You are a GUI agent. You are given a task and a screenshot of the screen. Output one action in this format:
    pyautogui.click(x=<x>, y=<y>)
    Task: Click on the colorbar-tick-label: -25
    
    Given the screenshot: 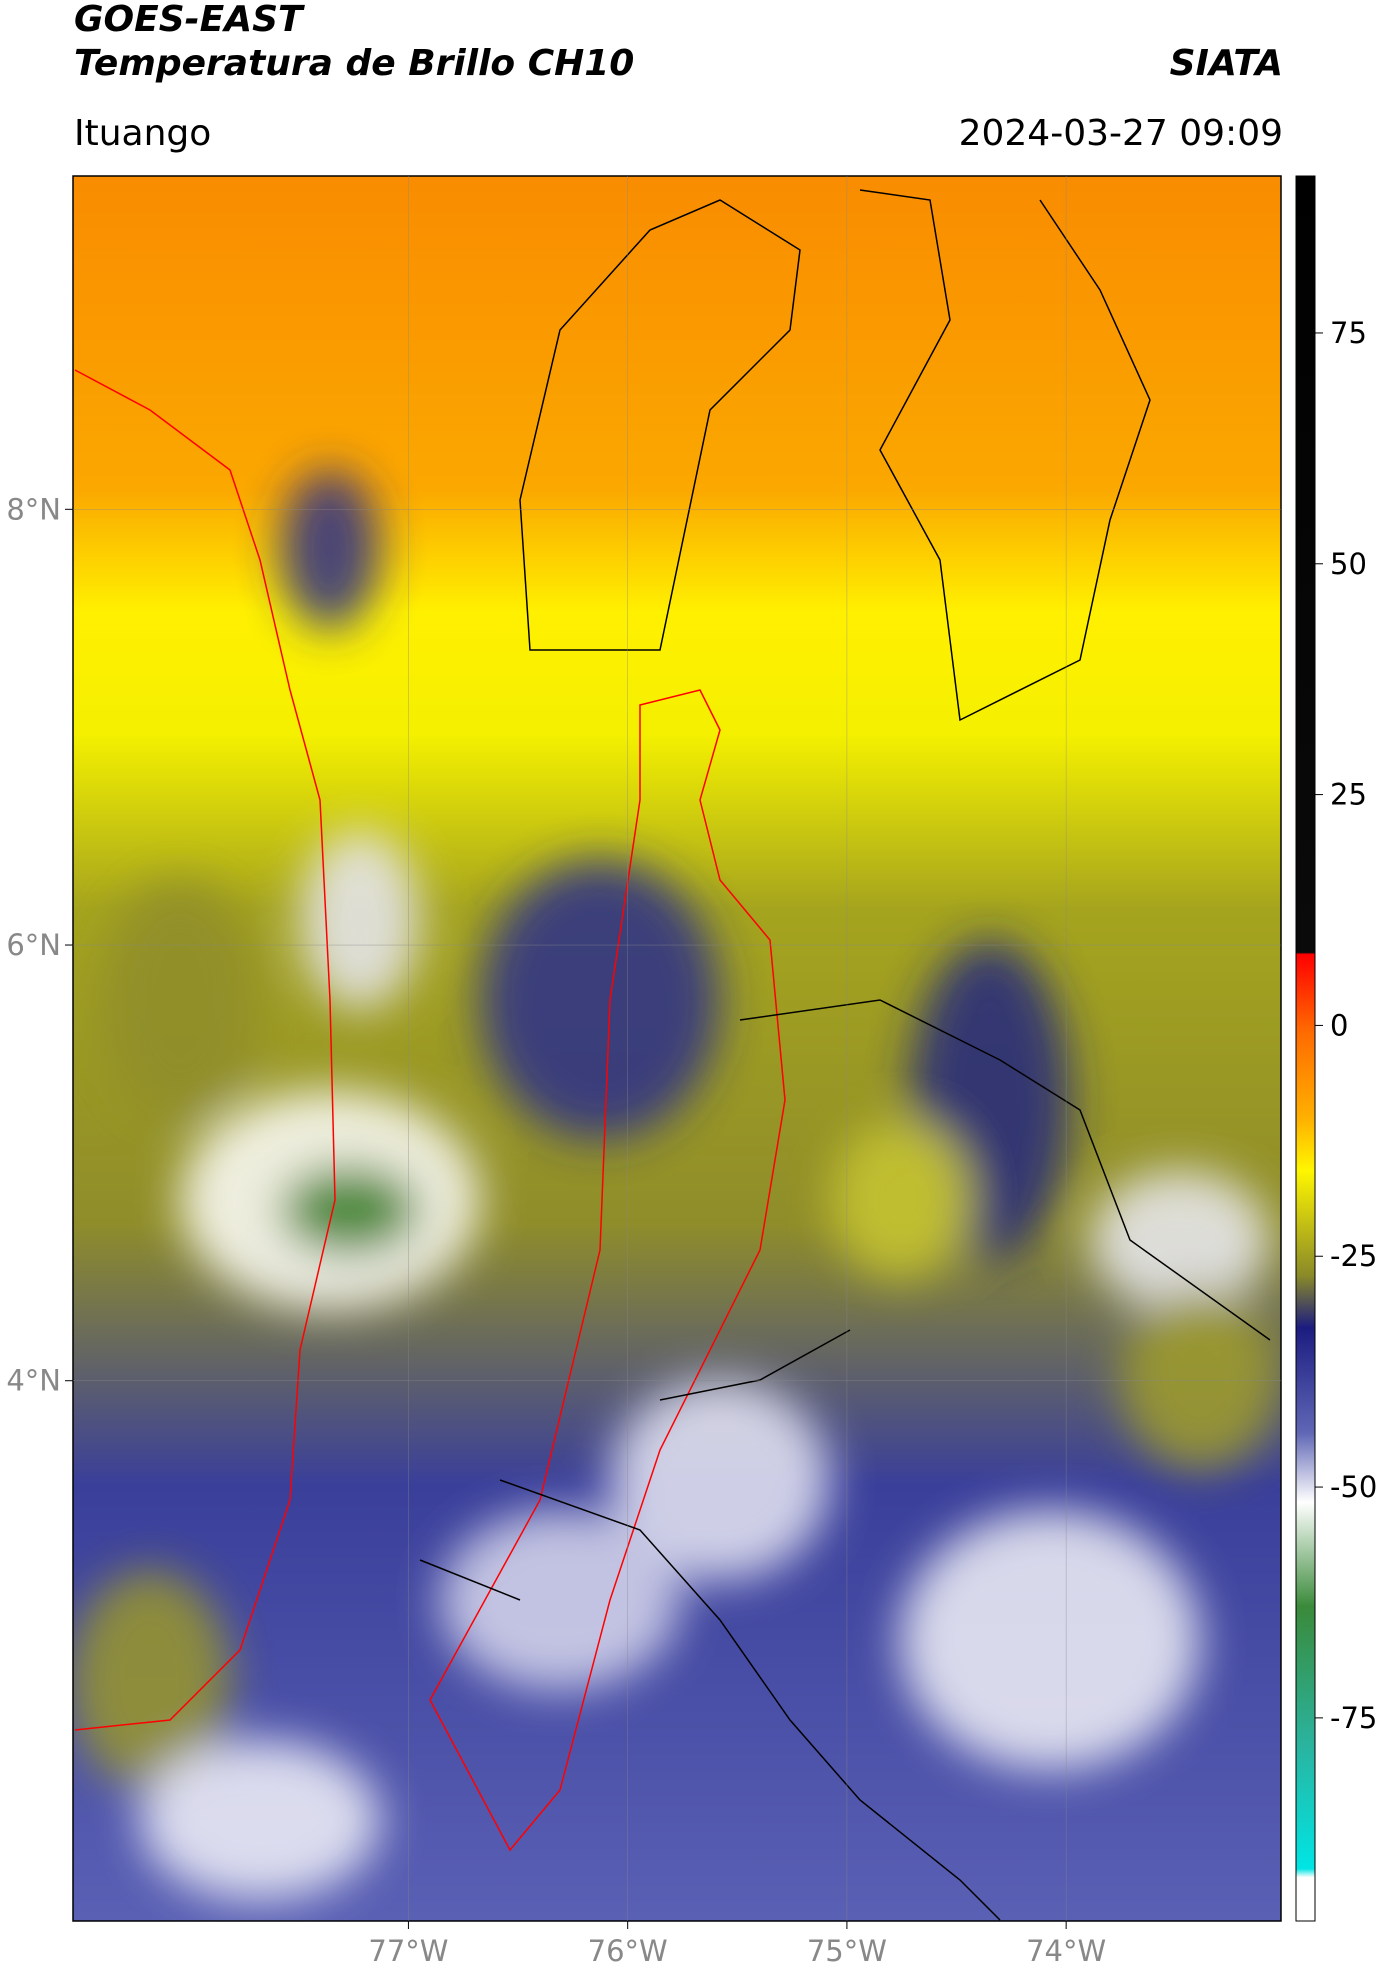 What is the action you would take?
    pyautogui.click(x=1353, y=1256)
    